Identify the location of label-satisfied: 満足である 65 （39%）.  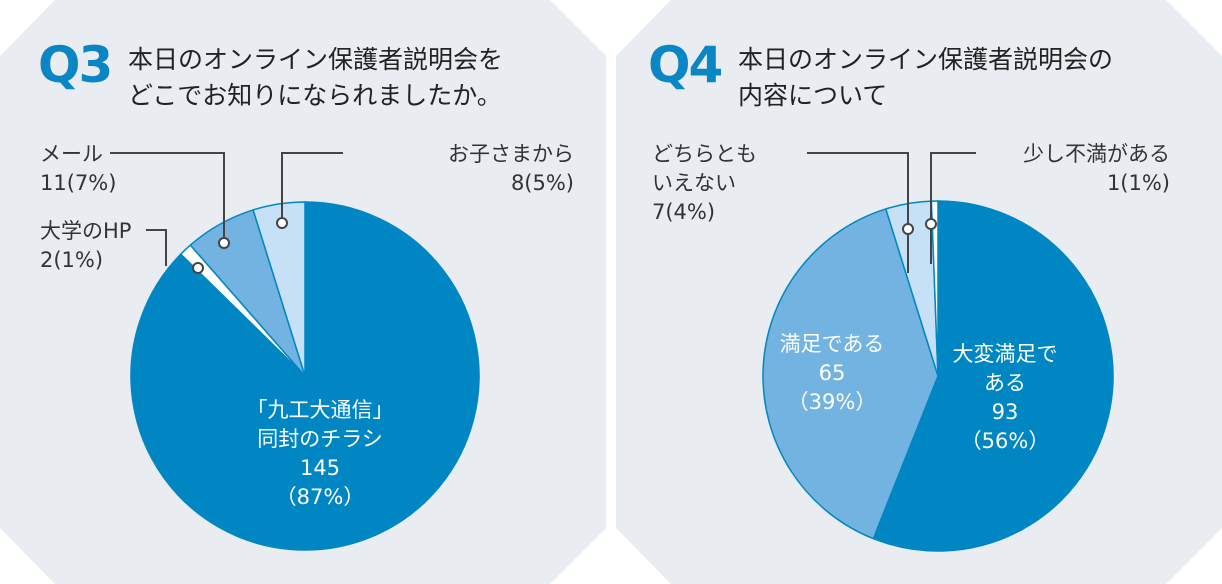
(832, 373).